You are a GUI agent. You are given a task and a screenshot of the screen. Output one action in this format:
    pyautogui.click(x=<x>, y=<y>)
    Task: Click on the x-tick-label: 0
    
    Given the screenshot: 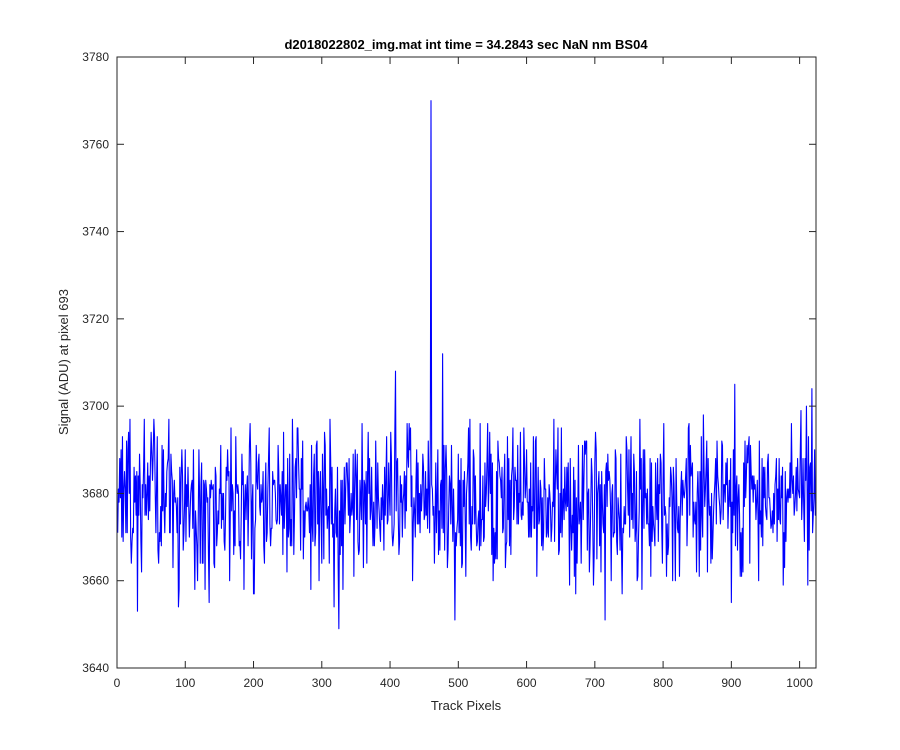 What is the action you would take?
    pyautogui.click(x=117, y=683)
    